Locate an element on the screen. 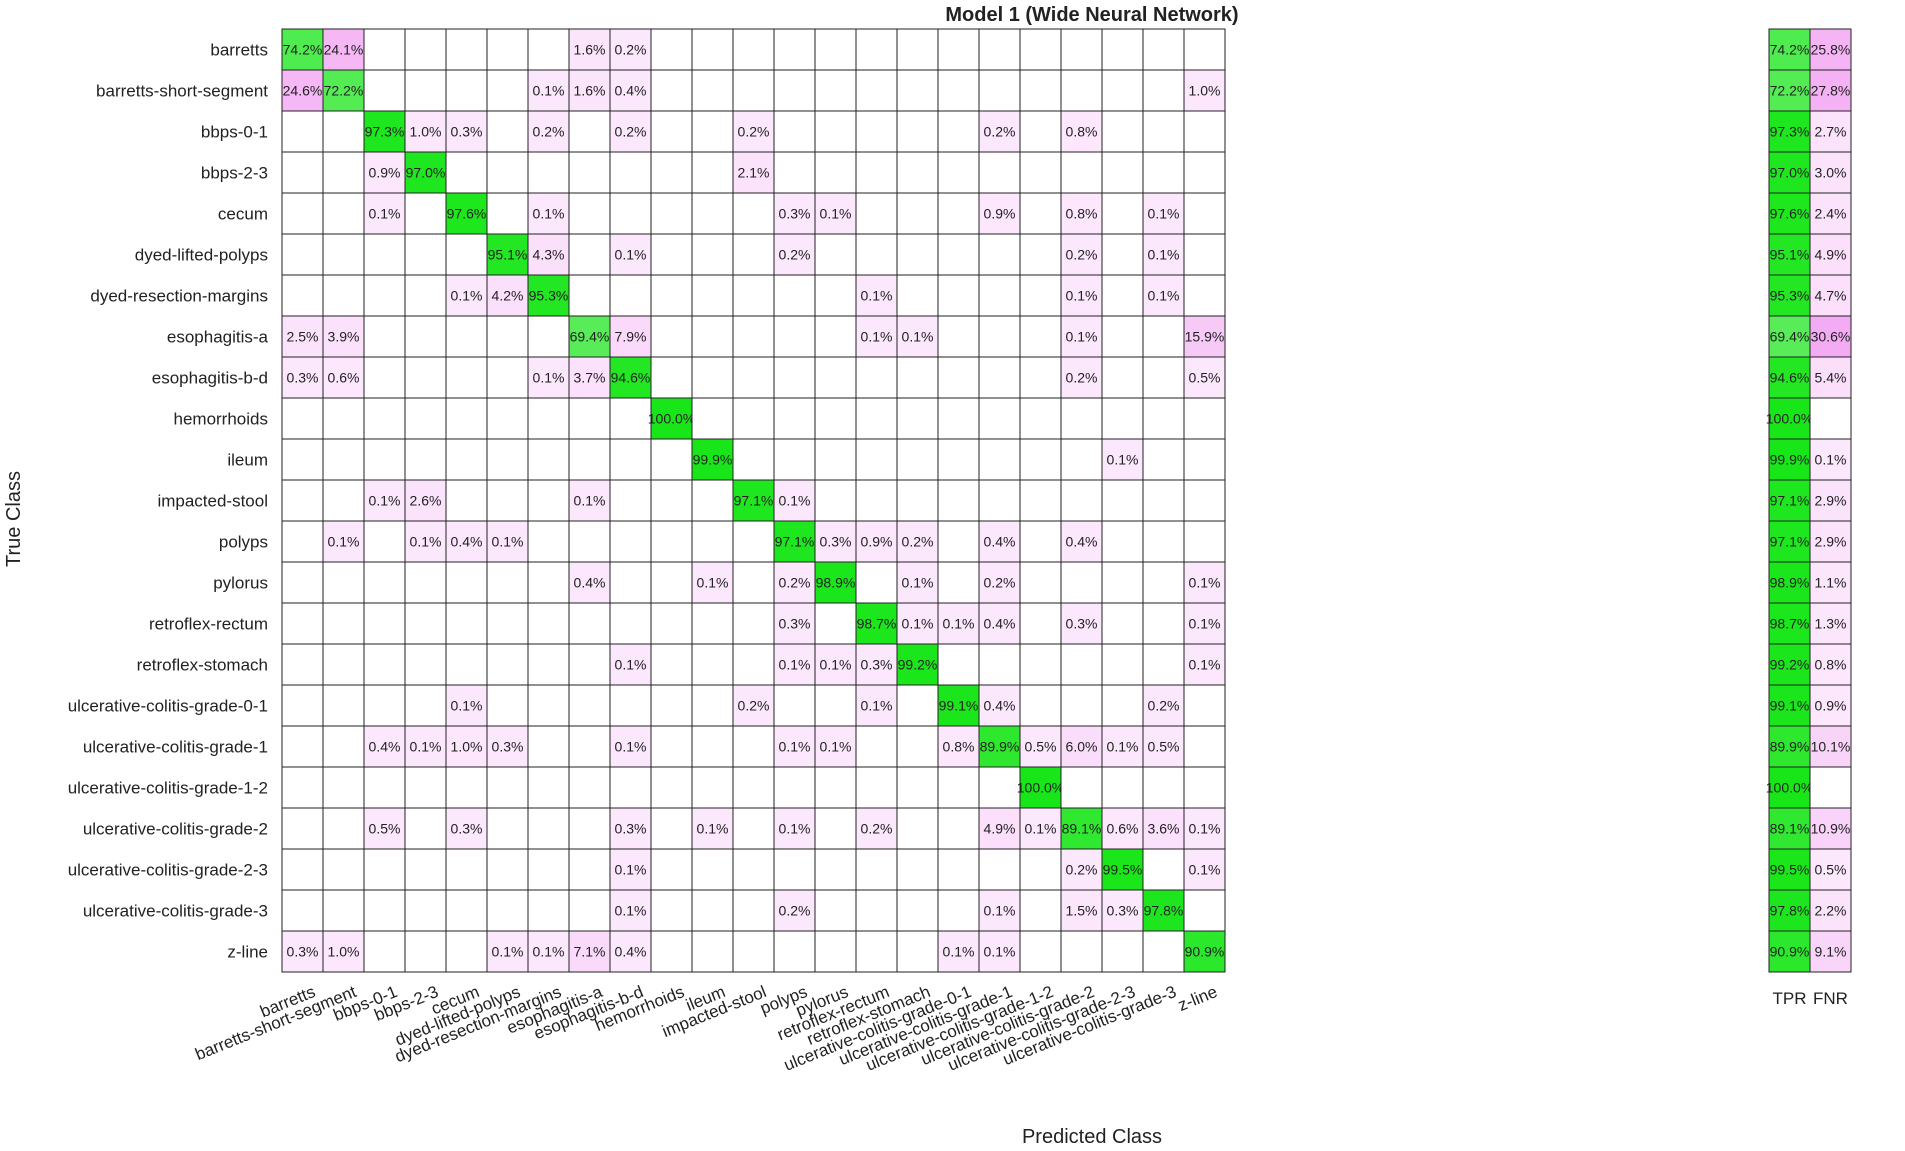  fnr-cell-ulcerative-colitis-grade-3: 2.2% is located at coordinates (1830, 910).